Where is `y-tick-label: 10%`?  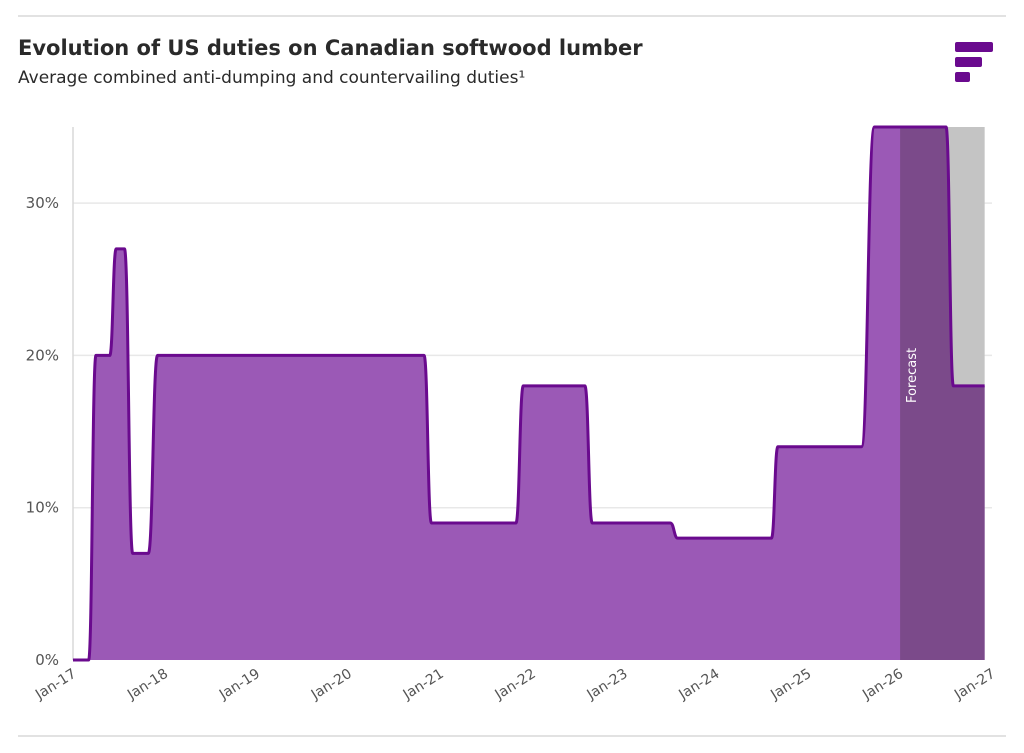 y-tick-label: 10% is located at coordinates (42, 508).